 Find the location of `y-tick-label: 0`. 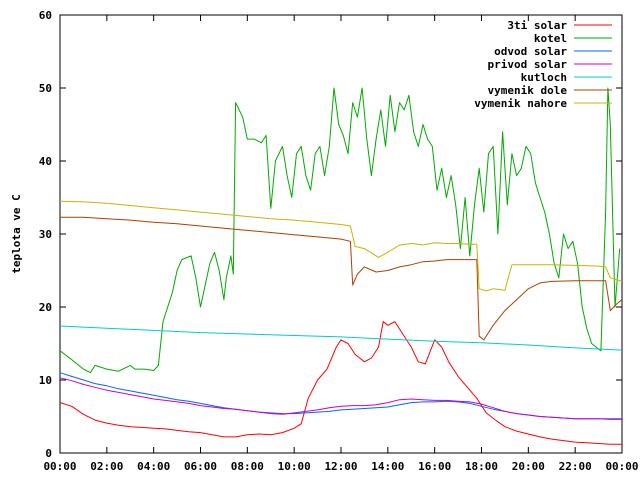

y-tick-label: 0 is located at coordinates (48, 453).